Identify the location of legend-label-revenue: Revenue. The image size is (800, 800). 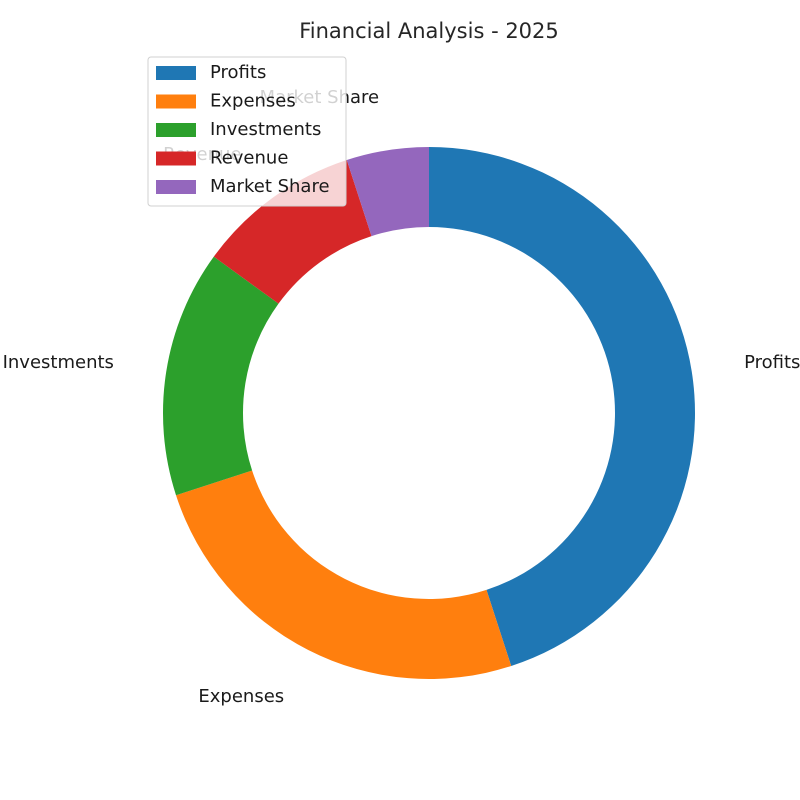
(249, 158).